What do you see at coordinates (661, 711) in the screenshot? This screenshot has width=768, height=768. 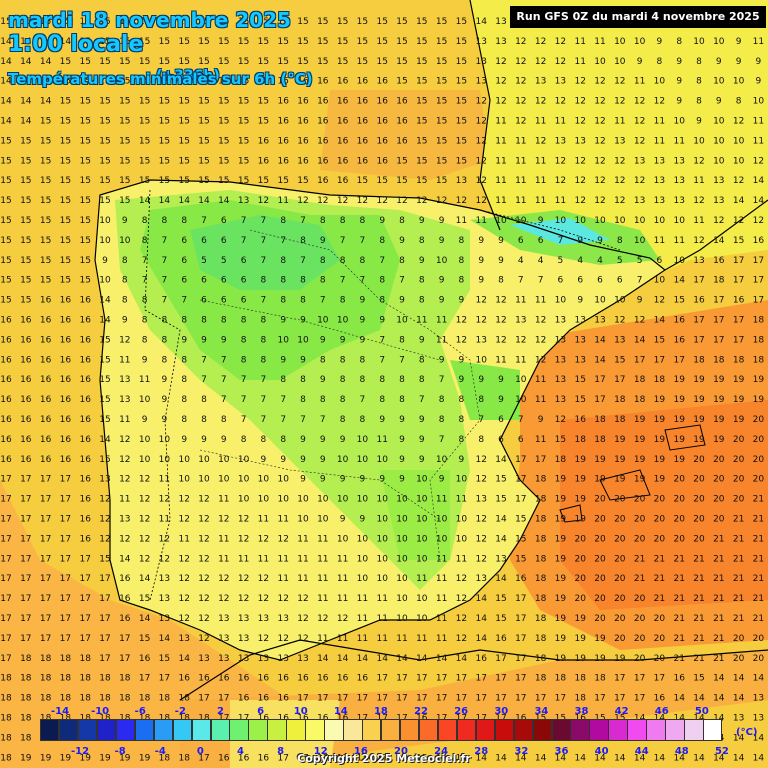 I see `legend-top-label: 46` at bounding box center [661, 711].